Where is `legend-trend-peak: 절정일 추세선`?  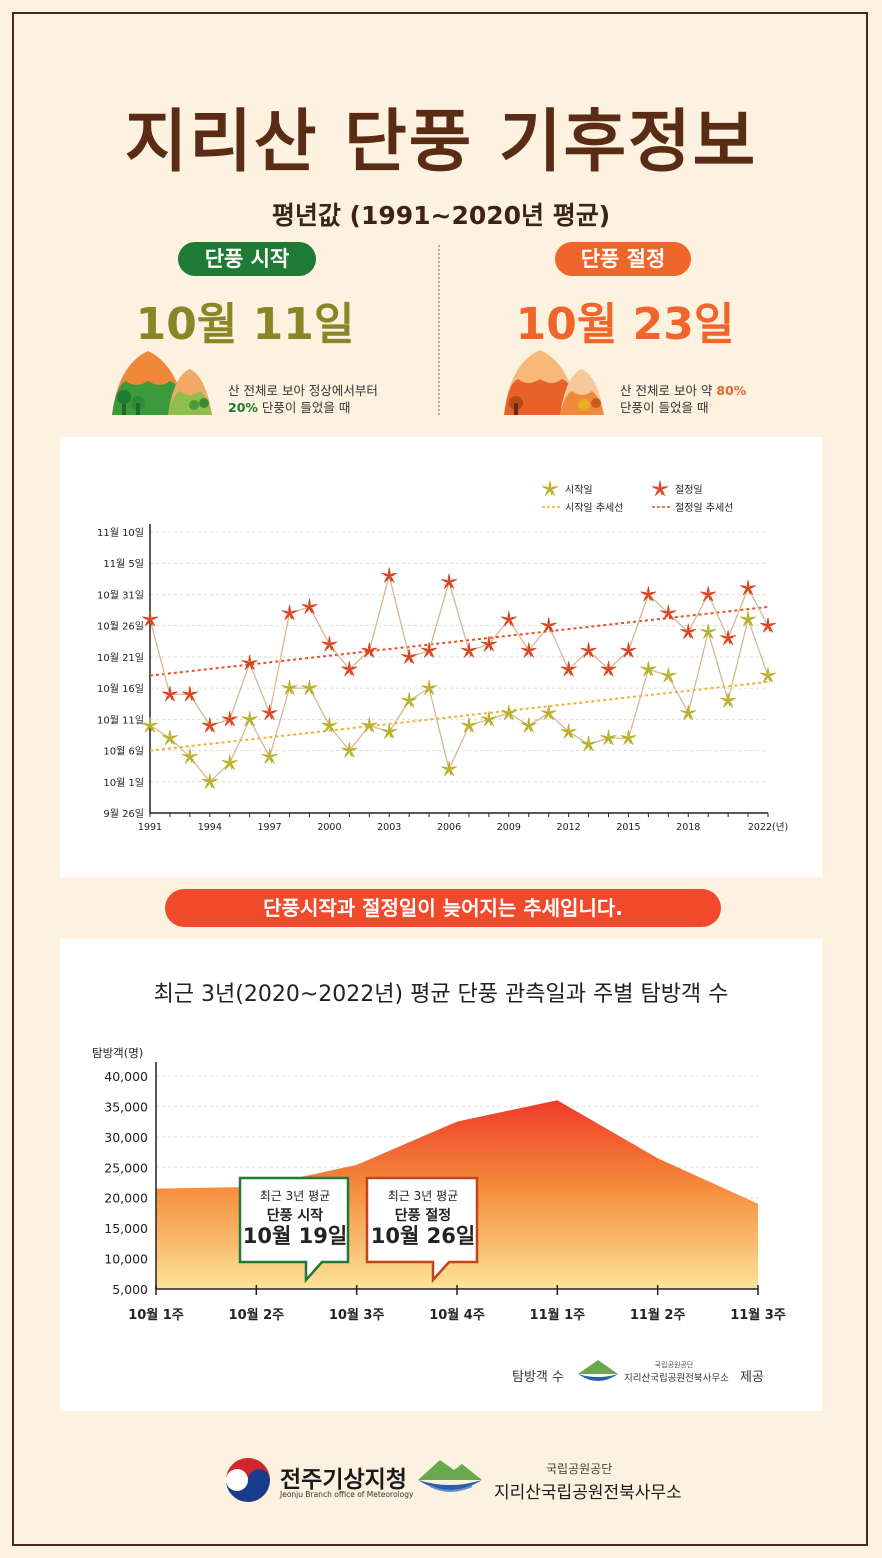
legend-trend-peak: 절정일 추세선 is located at coordinates (704, 507).